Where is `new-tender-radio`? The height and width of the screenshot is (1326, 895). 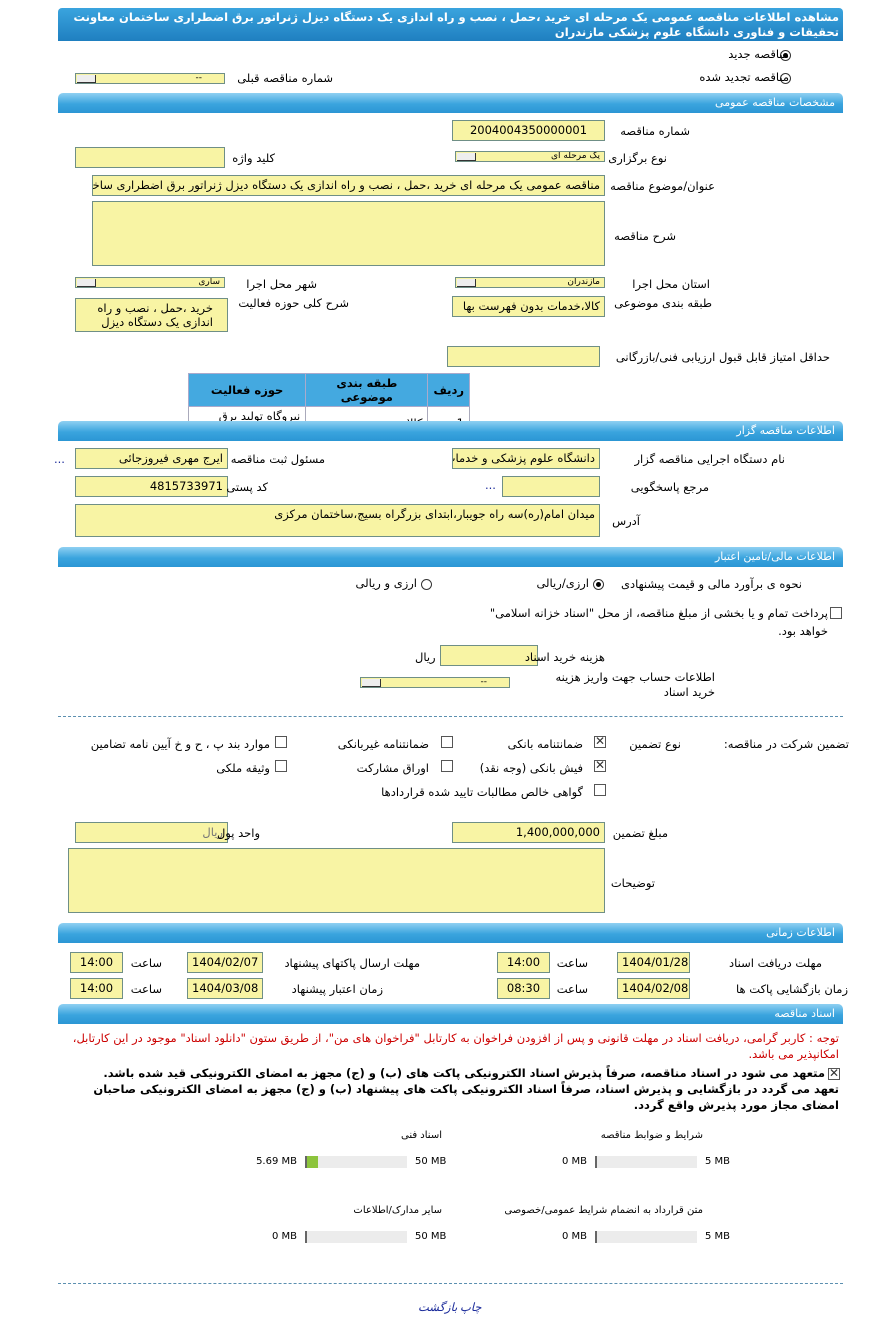 new-tender-radio is located at coordinates (785, 55).